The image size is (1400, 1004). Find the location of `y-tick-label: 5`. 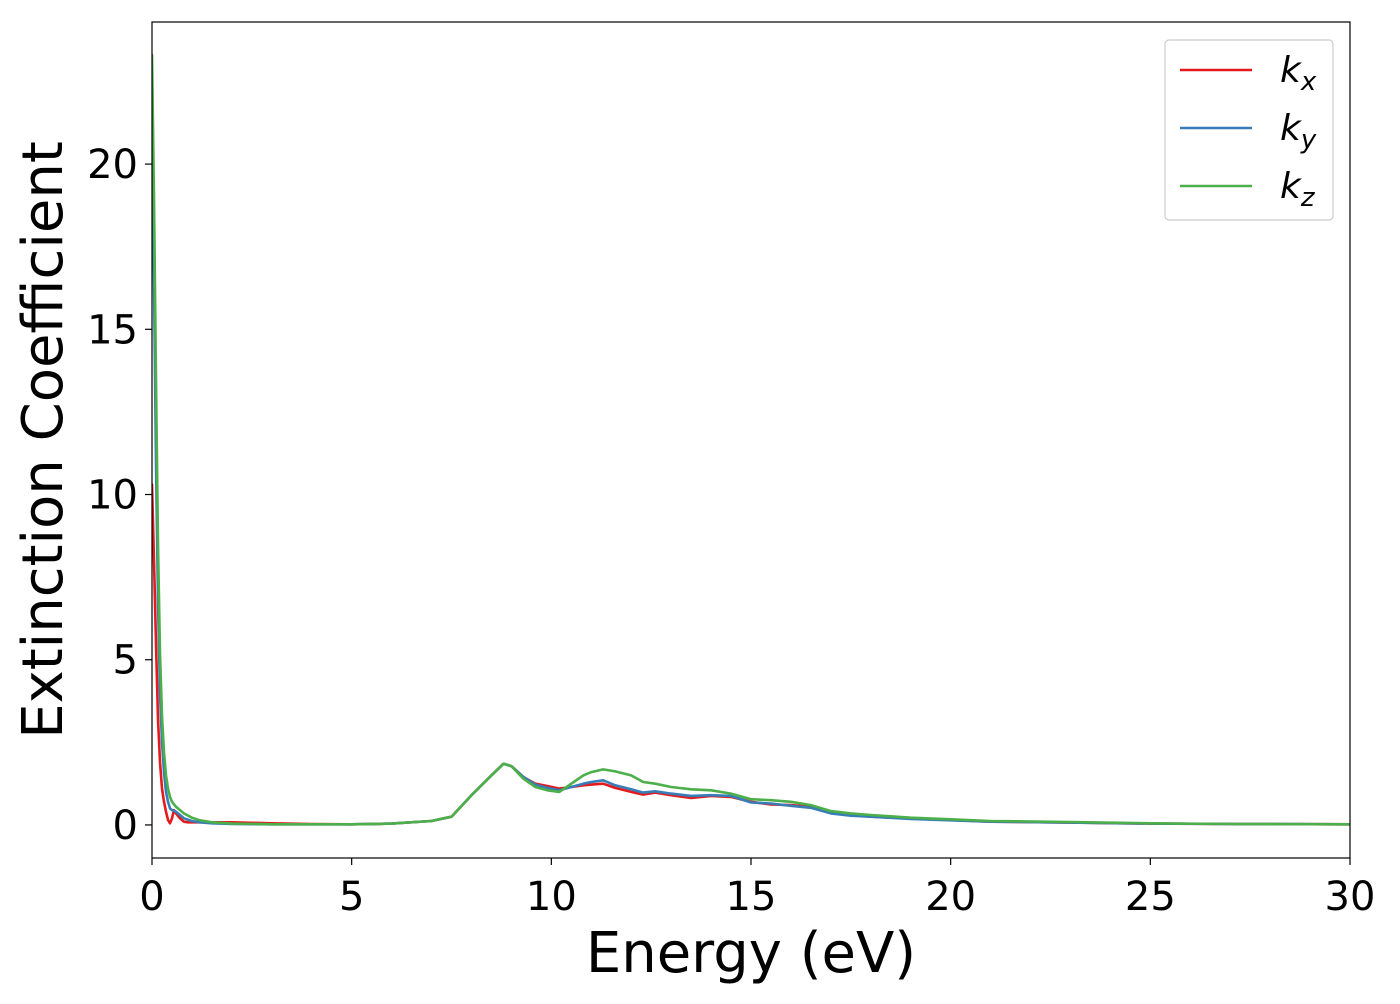

y-tick-label: 5 is located at coordinates (125, 661).